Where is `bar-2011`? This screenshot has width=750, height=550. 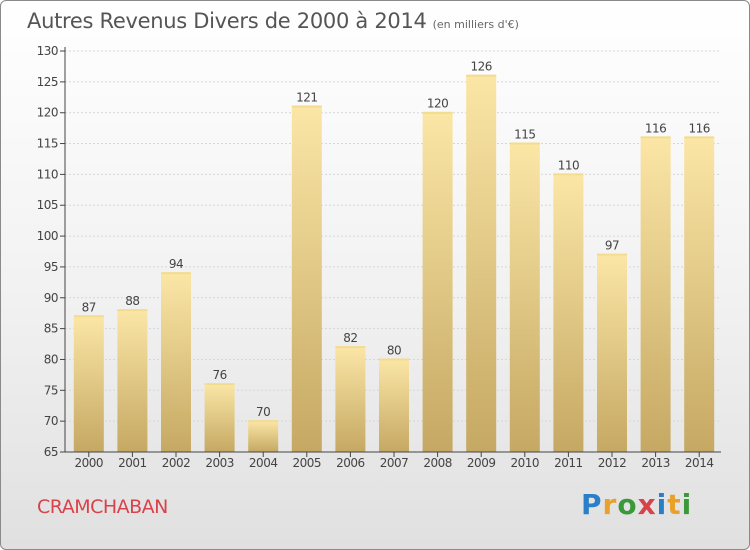 bar-2011 is located at coordinates (568, 313).